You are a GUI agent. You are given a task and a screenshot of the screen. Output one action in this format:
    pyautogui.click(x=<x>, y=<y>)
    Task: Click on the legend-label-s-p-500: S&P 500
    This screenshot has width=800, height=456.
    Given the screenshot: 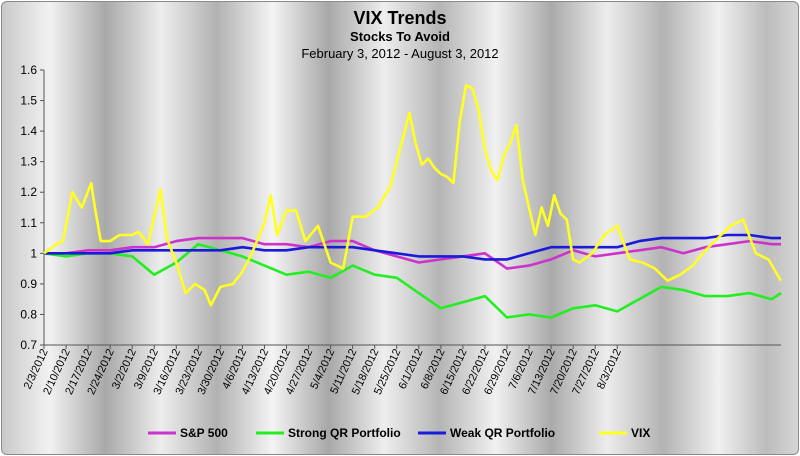 What is the action you would take?
    pyautogui.click(x=204, y=433)
    